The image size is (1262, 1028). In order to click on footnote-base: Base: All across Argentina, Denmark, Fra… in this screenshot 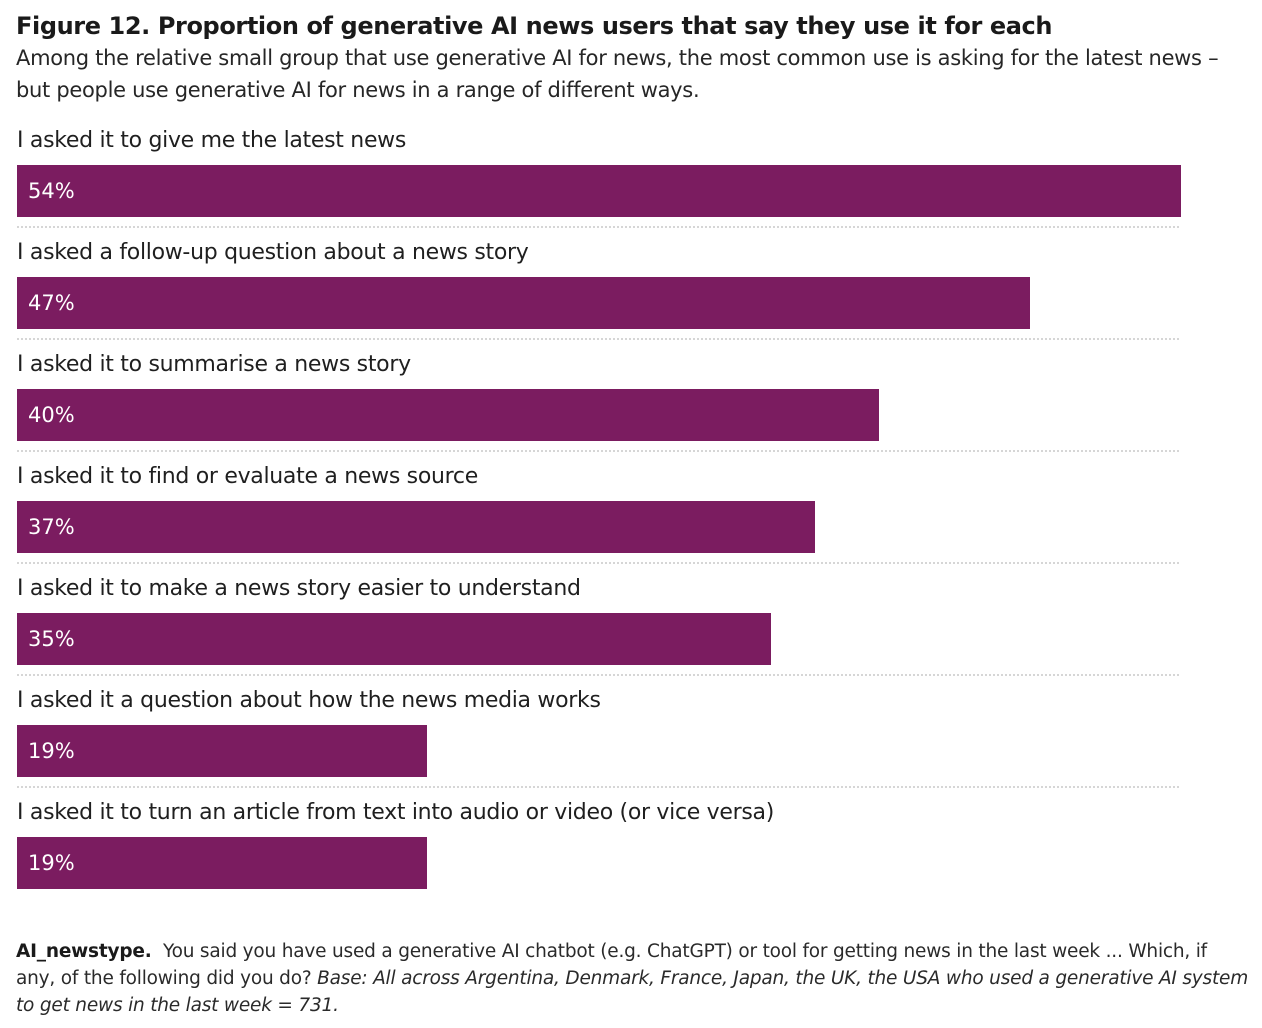, I will do `click(632, 992)`.